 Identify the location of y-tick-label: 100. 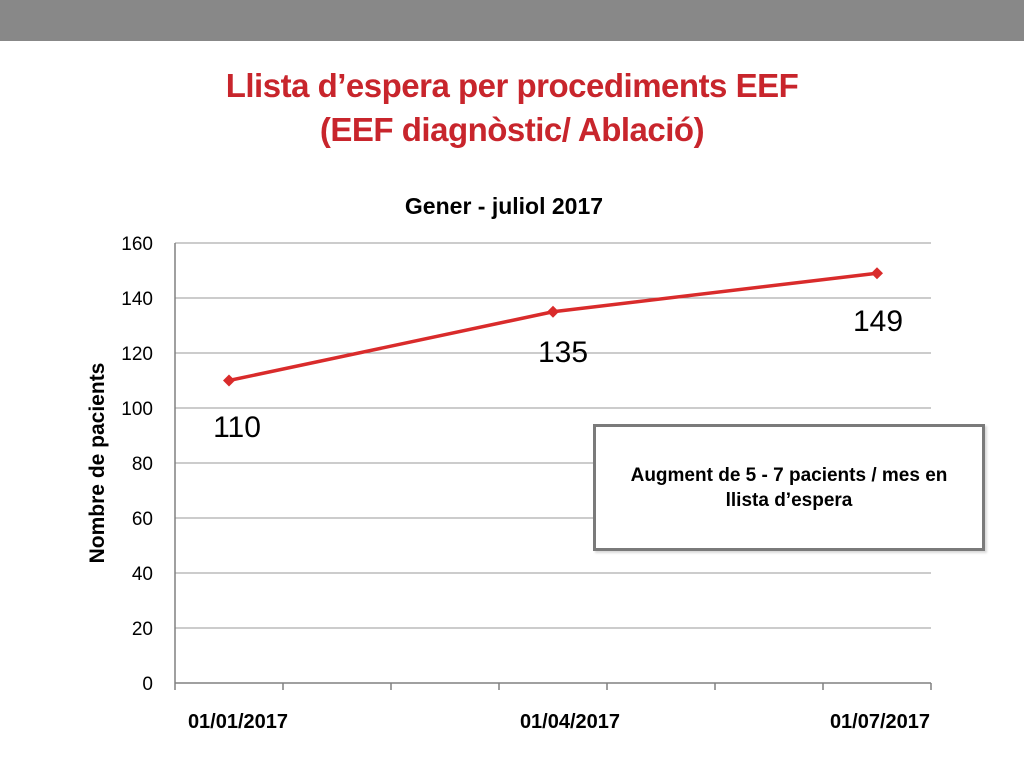
(137, 409).